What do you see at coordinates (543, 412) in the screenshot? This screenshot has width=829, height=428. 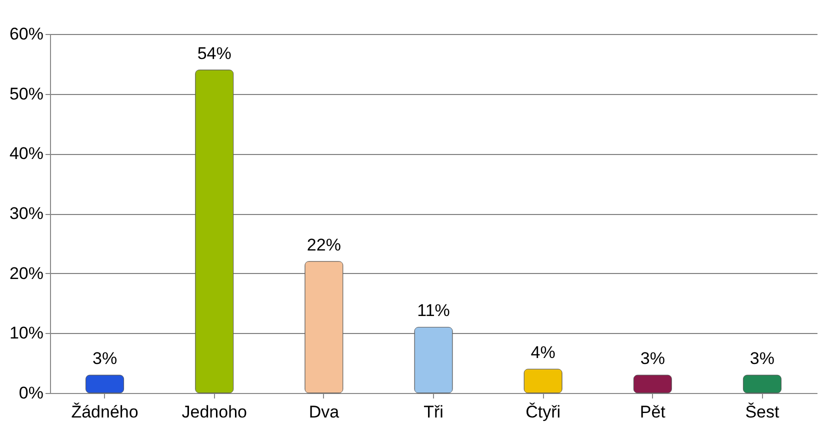 I see `x-tick-label: Čtyři` at bounding box center [543, 412].